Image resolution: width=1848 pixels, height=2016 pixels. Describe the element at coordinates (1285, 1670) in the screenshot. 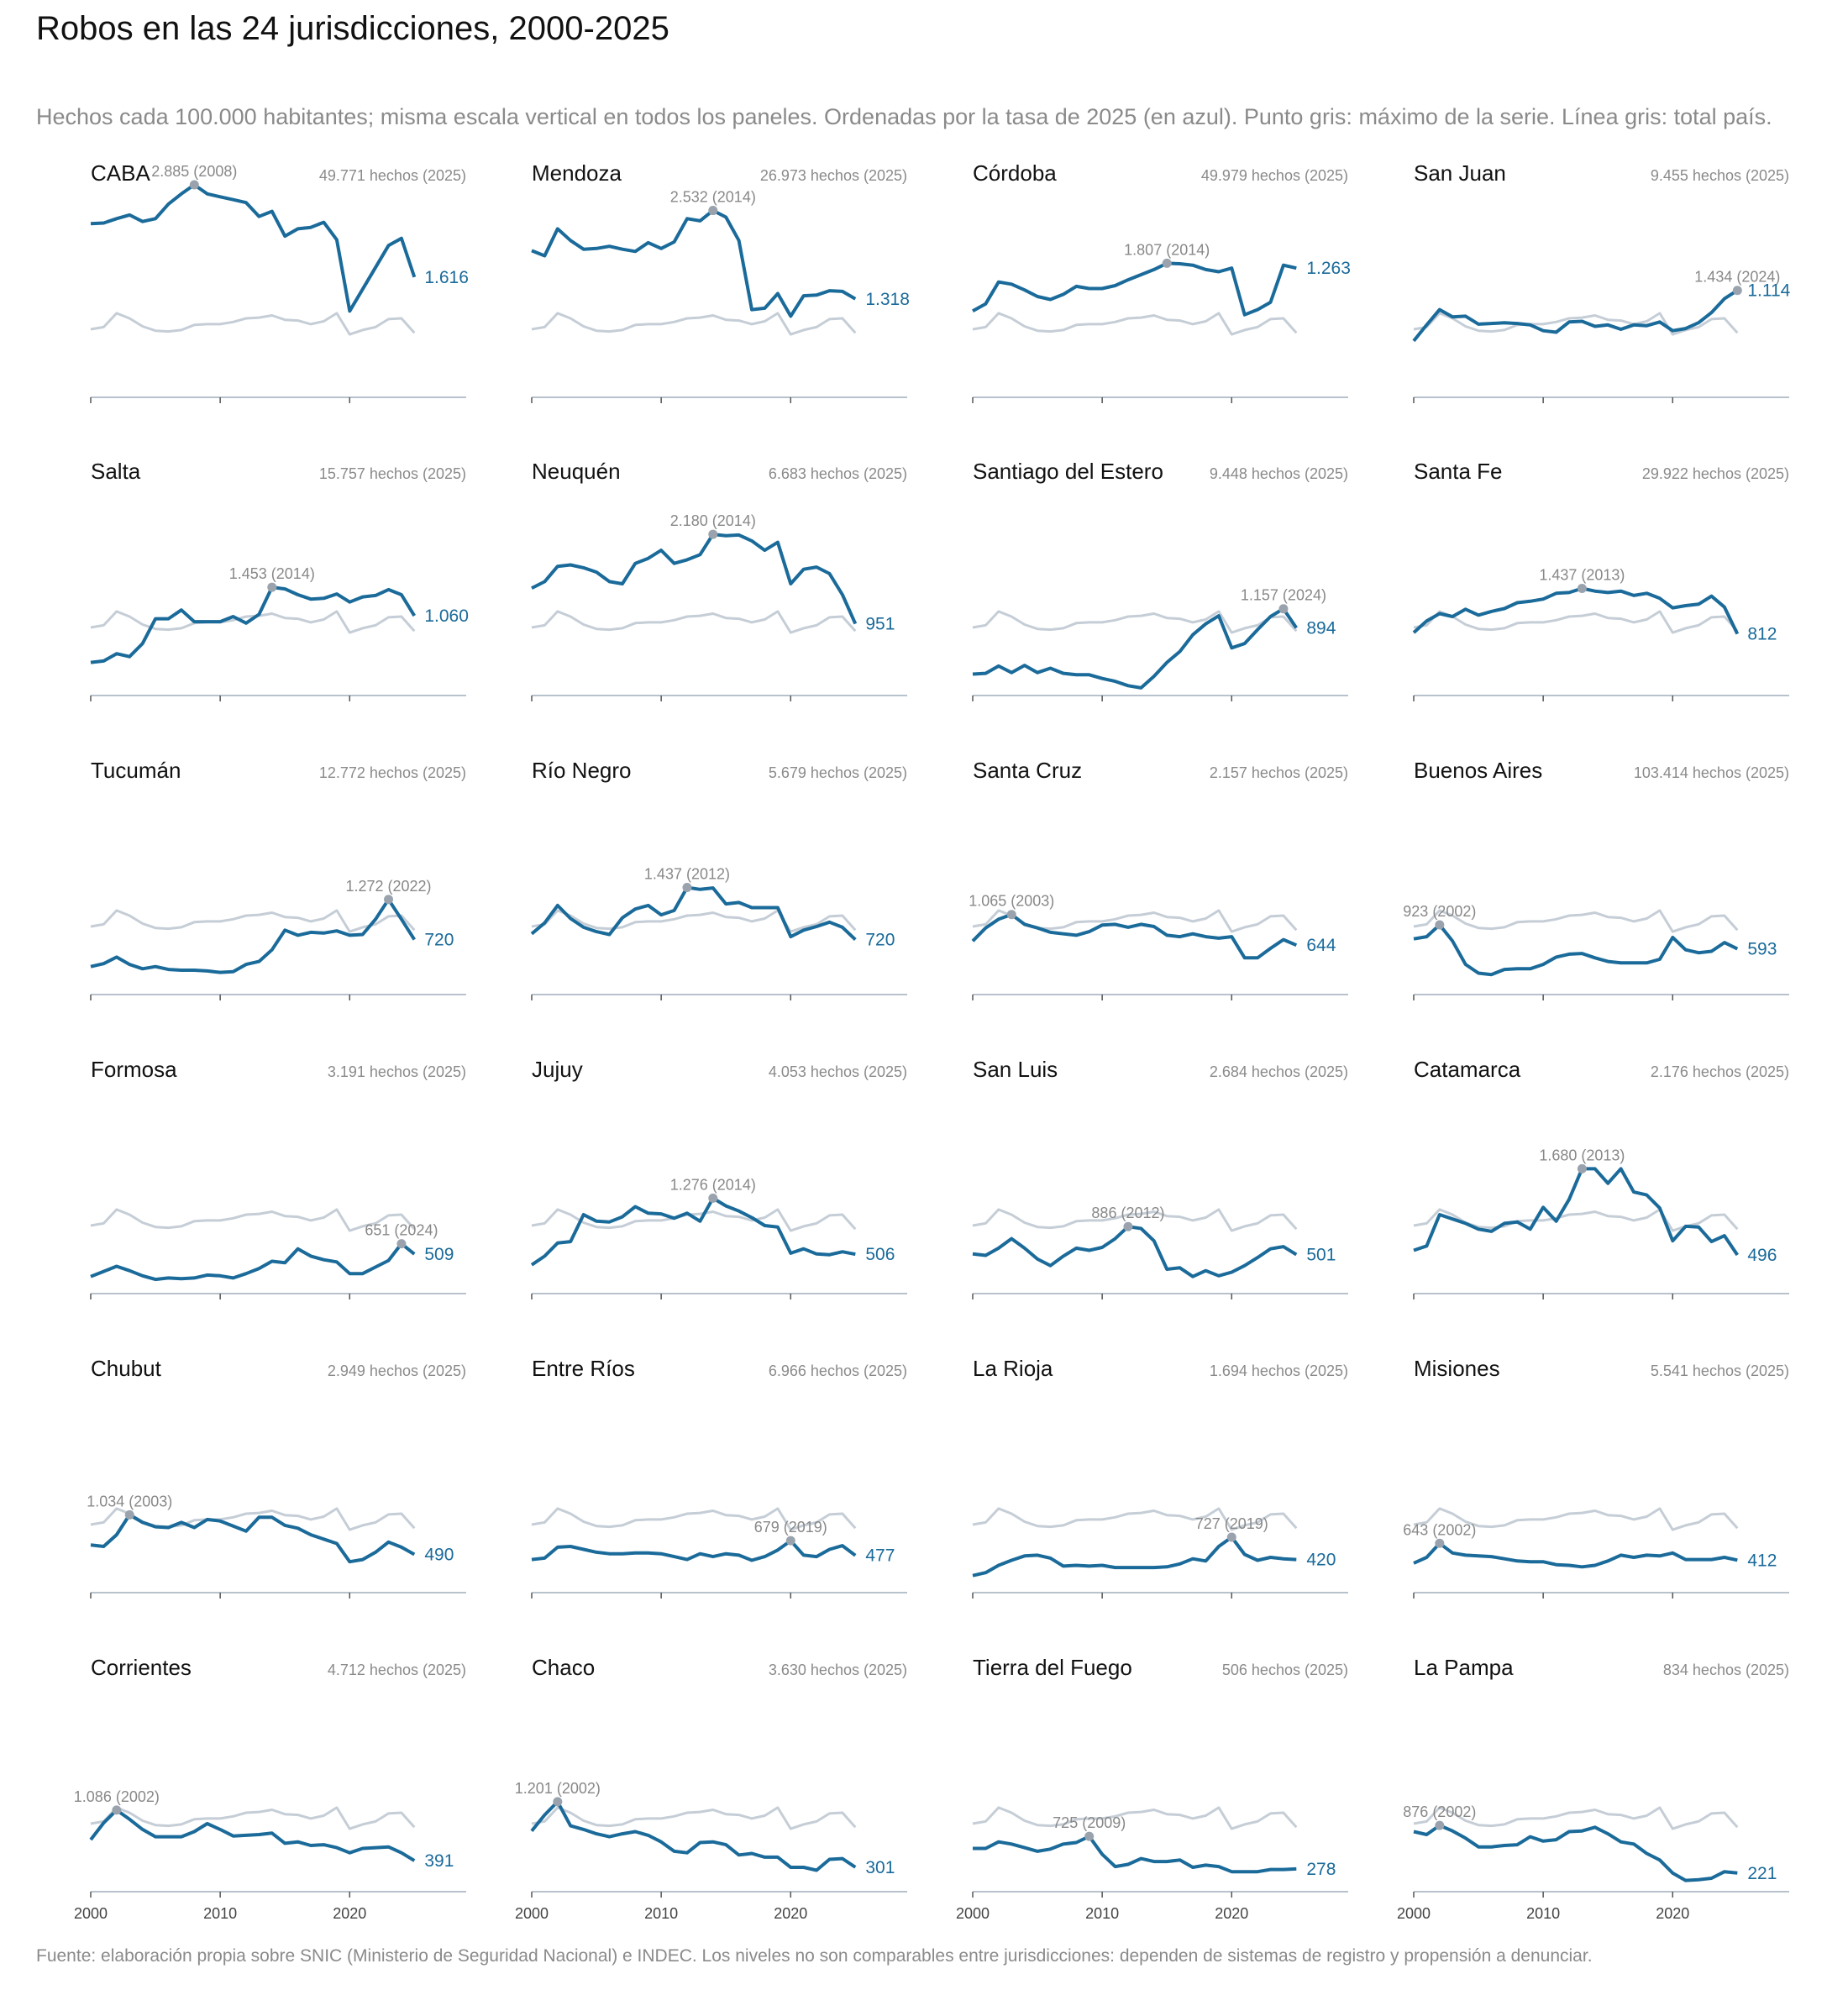

I see `panel-count-label: 506 hechos (2025)` at that location.